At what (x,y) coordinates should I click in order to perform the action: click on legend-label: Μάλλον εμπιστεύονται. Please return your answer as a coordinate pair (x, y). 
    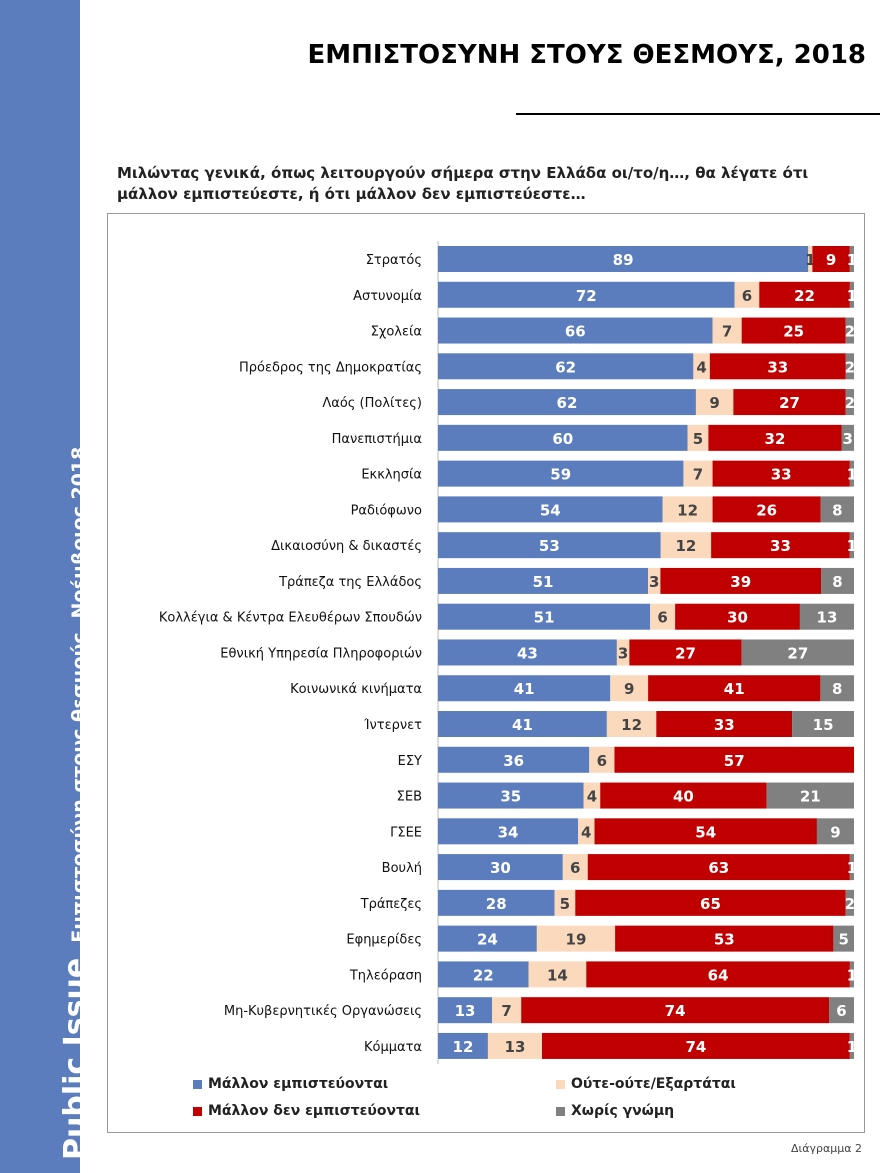
    Looking at the image, I should click on (298, 1084).